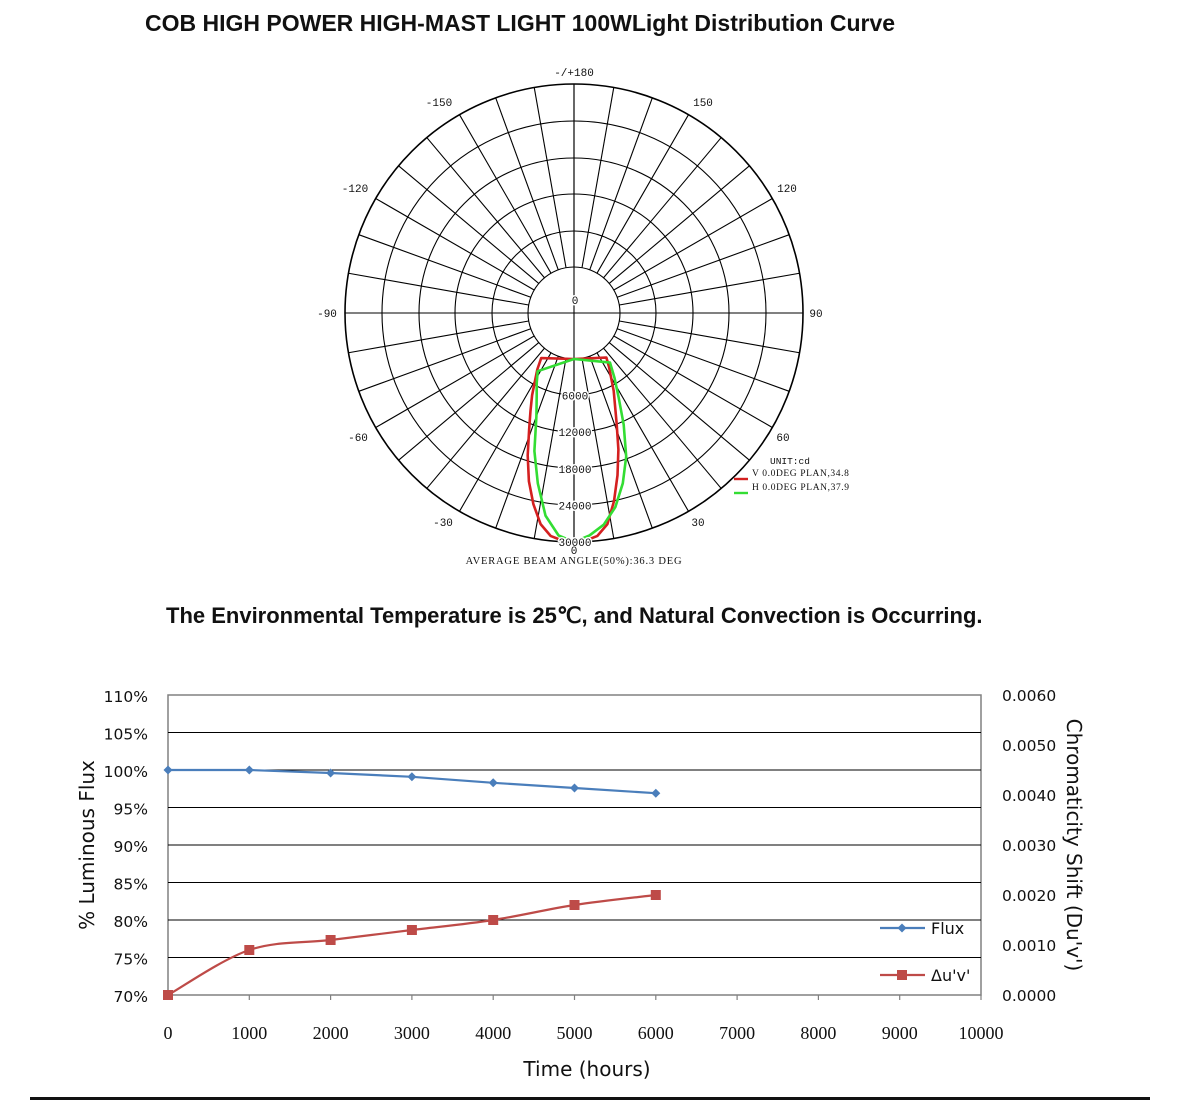  I want to click on y2-tick-label: 0.0050, so click(1029, 746).